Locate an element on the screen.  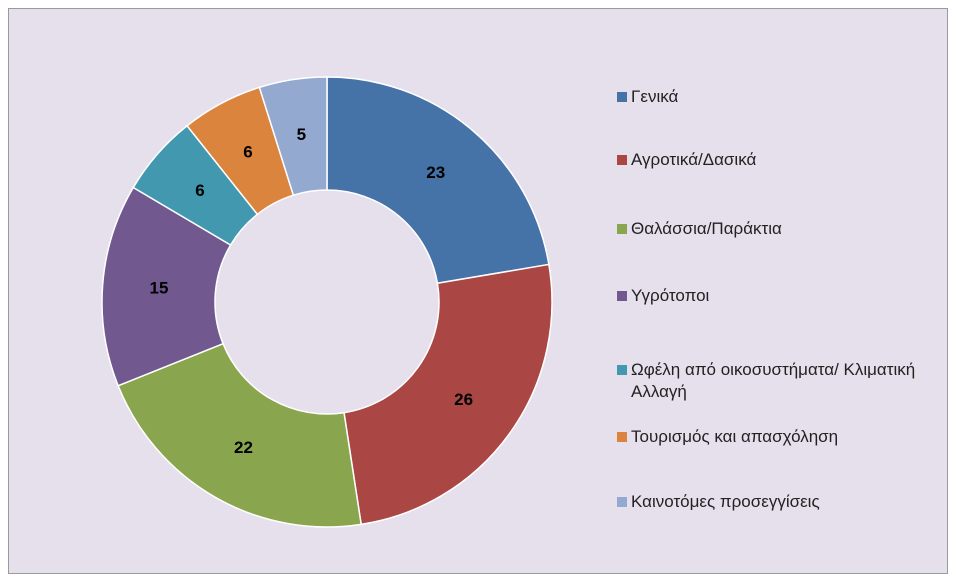
data-label: 26 is located at coordinates (463, 399).